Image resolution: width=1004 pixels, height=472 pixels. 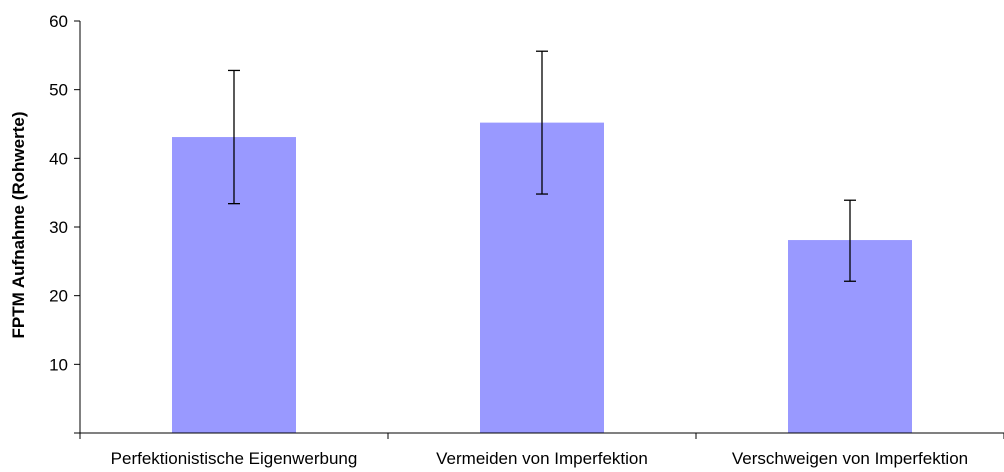 I want to click on y-tick-label-10: 10, so click(x=58, y=364).